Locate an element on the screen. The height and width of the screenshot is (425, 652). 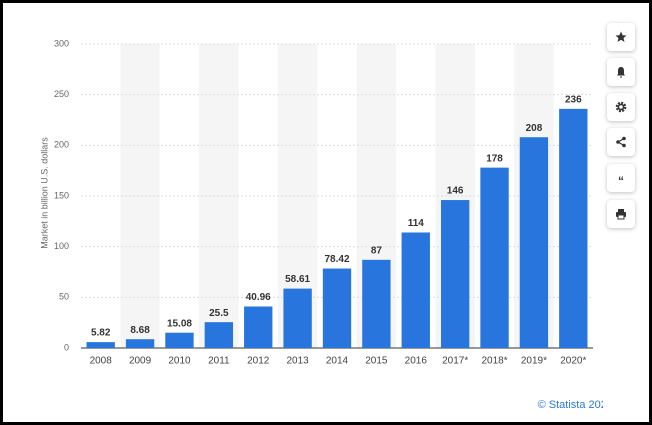
value-label: 178 is located at coordinates (494, 158).